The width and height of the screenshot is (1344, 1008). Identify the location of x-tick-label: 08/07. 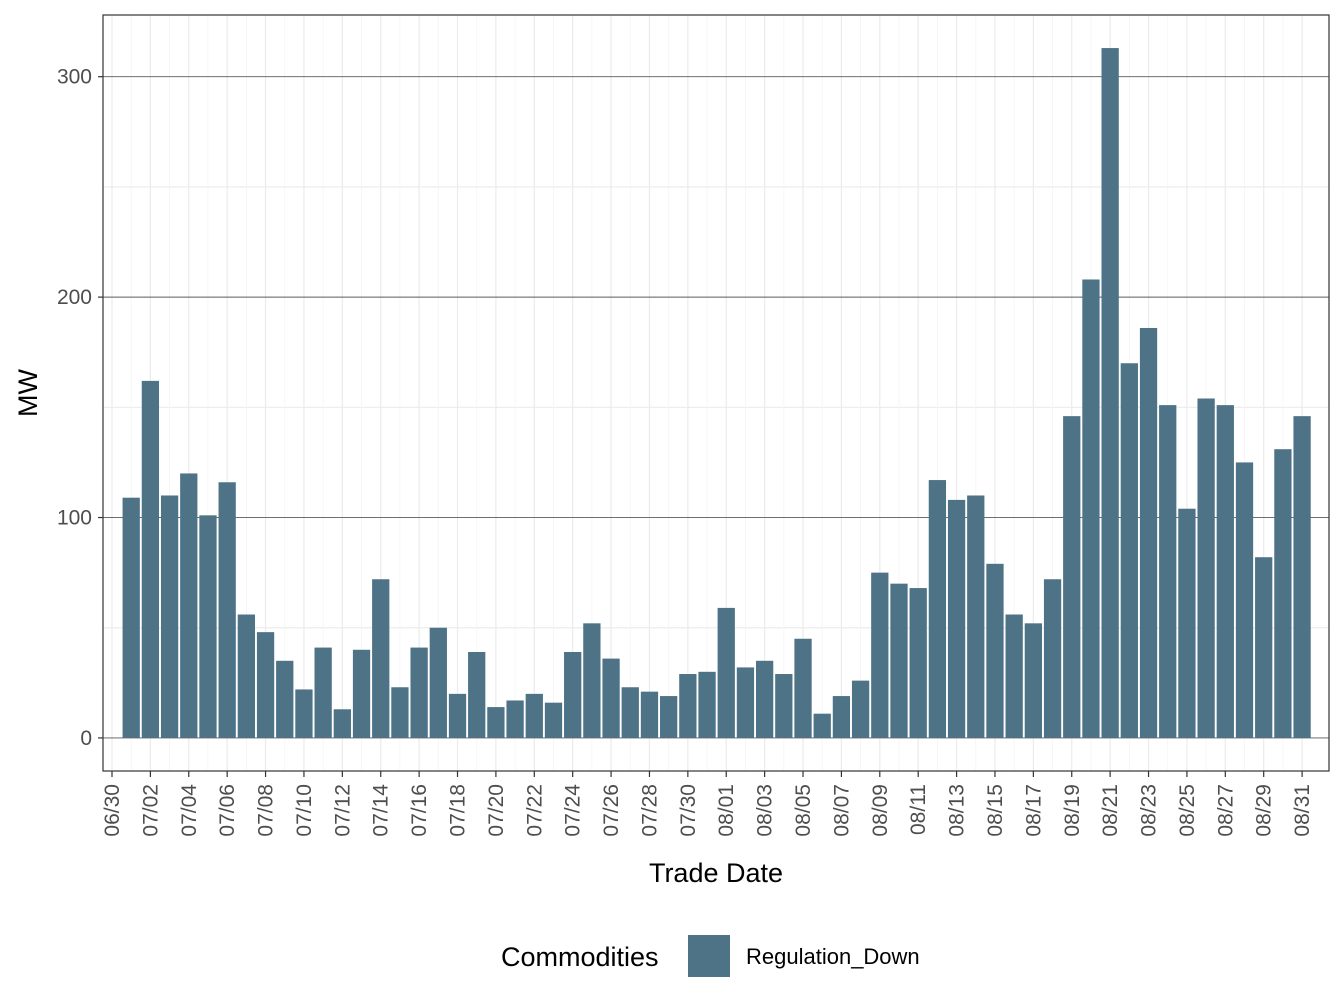
(841, 810).